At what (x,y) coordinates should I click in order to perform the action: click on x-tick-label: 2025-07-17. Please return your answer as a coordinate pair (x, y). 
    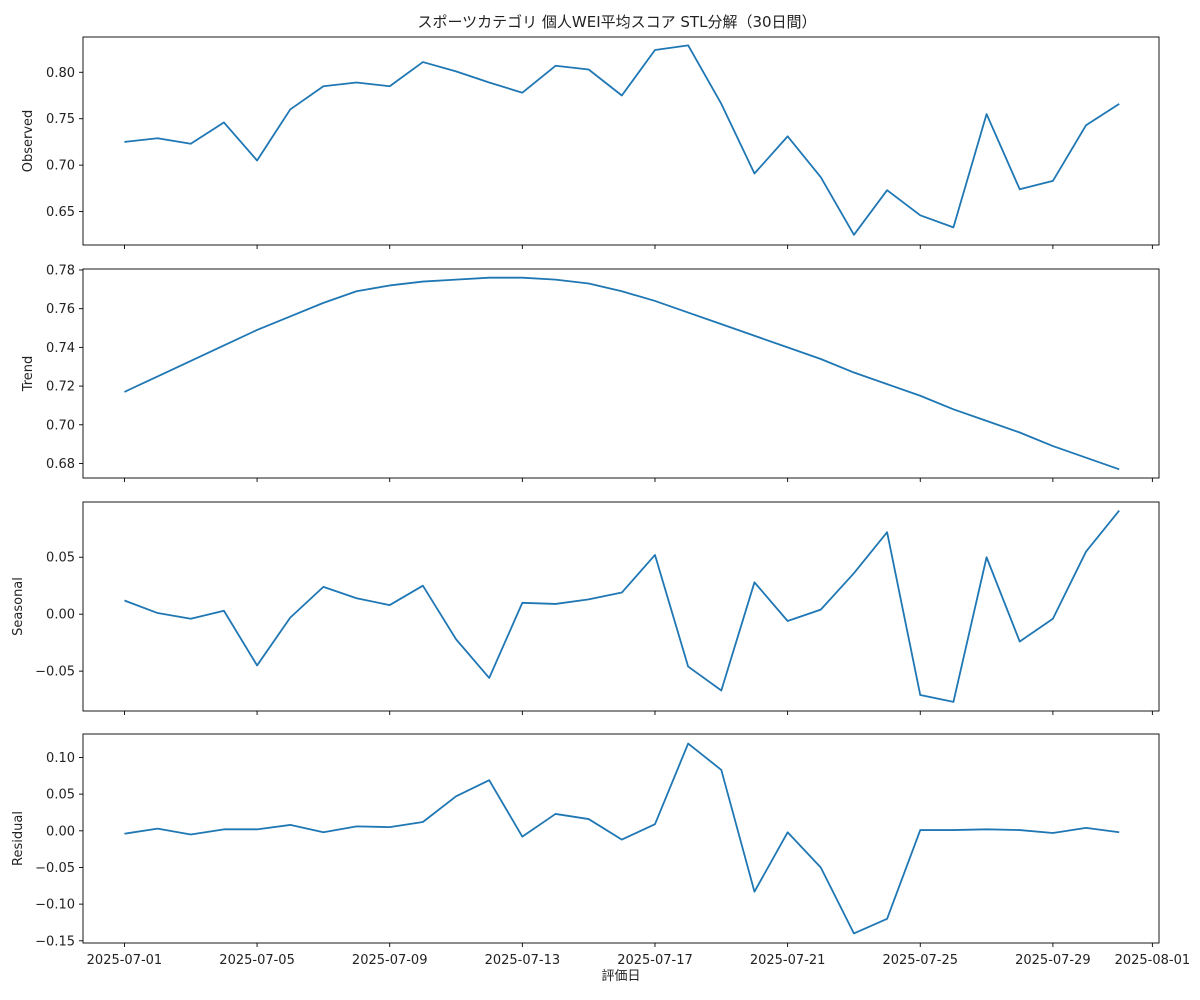
    Looking at the image, I should click on (655, 960).